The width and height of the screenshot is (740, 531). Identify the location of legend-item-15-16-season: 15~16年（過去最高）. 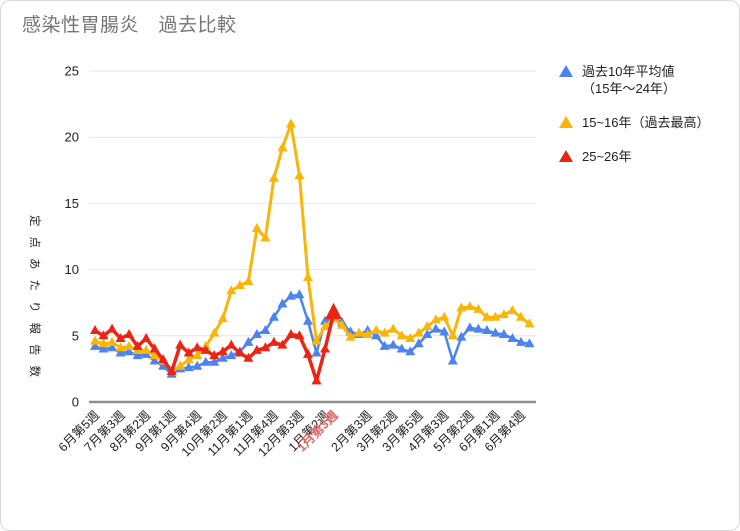
(634, 122).